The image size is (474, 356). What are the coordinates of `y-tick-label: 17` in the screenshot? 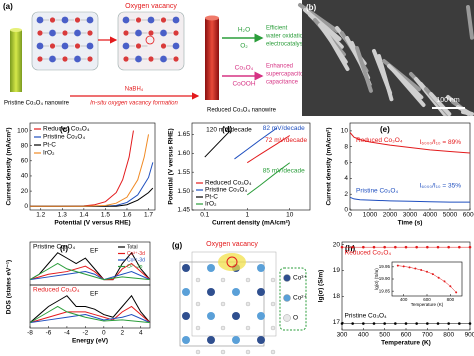 It's located at (337, 322).